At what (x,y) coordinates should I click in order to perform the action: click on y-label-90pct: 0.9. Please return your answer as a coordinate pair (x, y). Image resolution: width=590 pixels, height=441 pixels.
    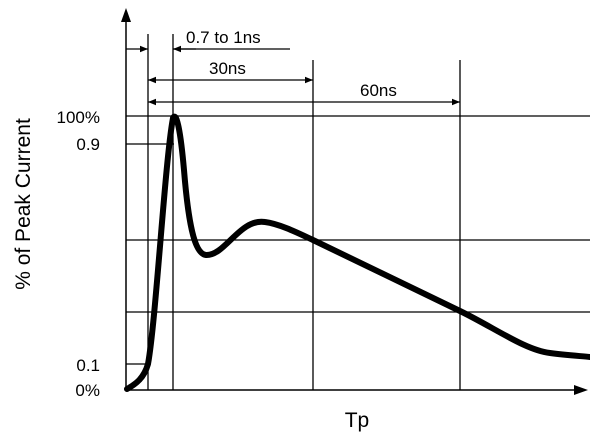
    Looking at the image, I should click on (88, 144).